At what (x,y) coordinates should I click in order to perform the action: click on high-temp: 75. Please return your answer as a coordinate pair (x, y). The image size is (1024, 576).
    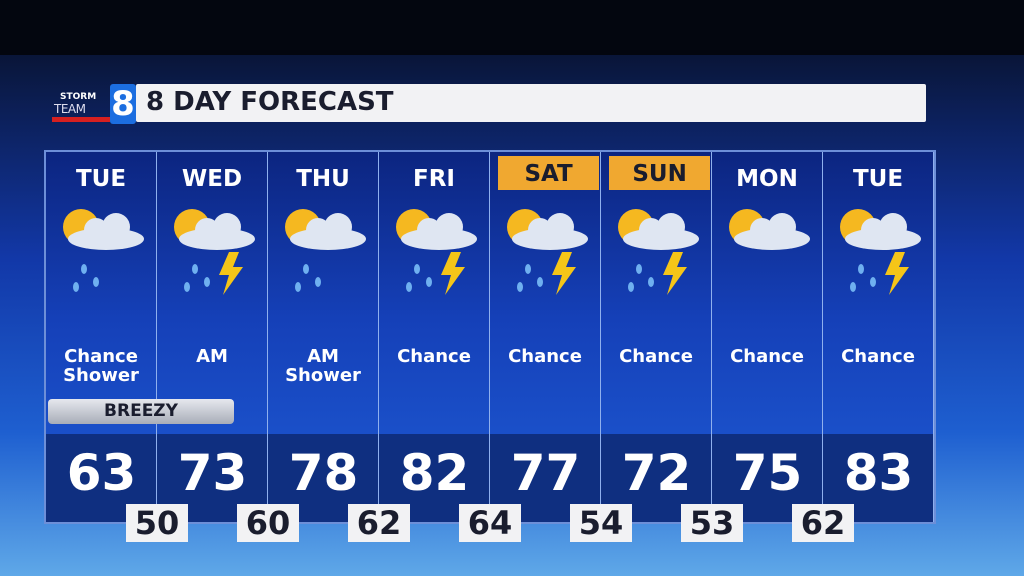
    Looking at the image, I should click on (767, 473).